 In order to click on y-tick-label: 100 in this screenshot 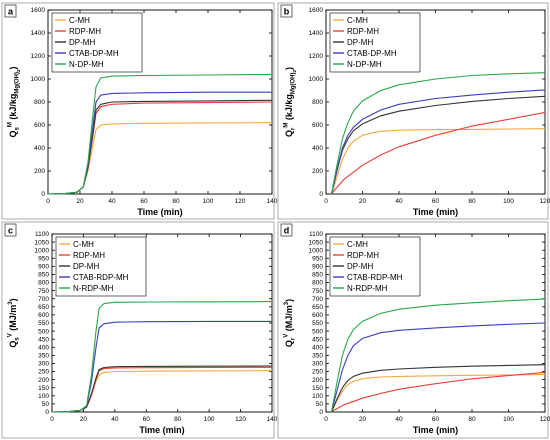, I will do `click(317, 396)`.